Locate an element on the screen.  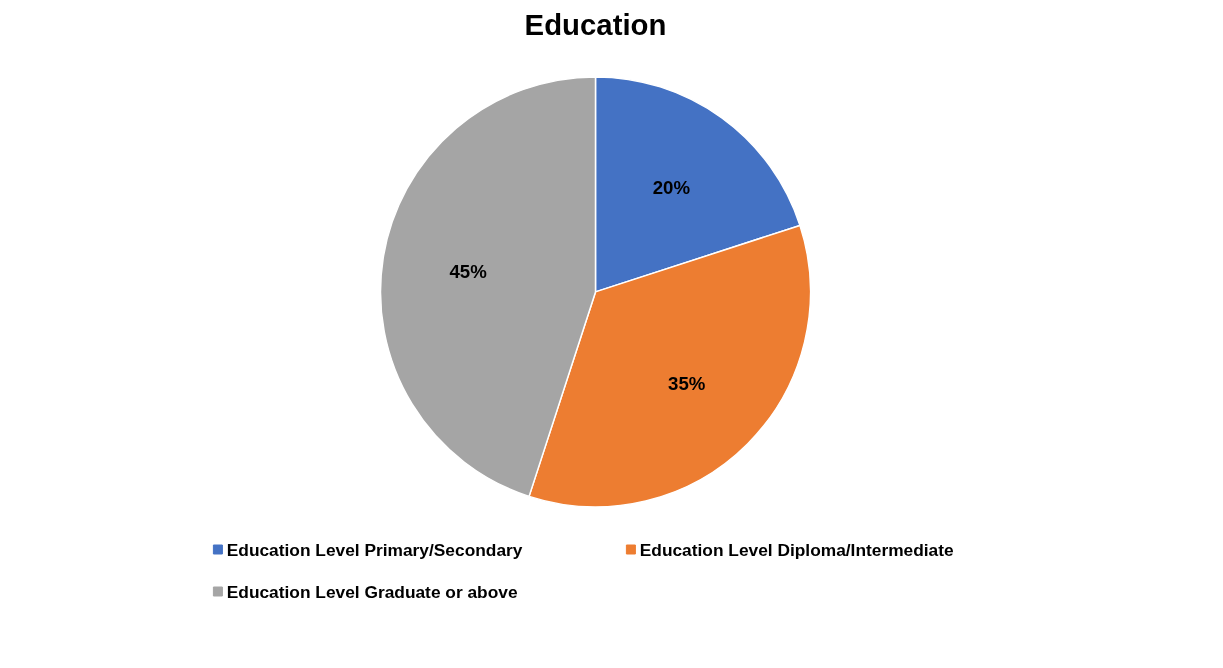
legend-label: Education Level Graduate or above is located at coordinates (372, 591).